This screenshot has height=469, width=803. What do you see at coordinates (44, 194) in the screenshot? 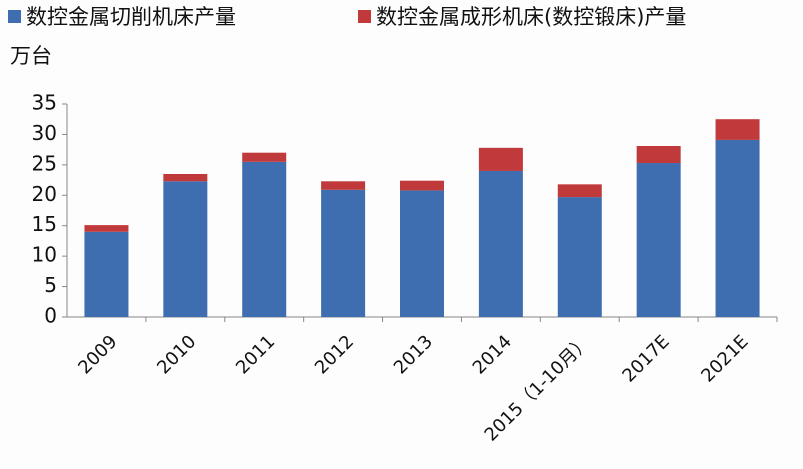
I see `y-tick-label: 20` at bounding box center [44, 194].